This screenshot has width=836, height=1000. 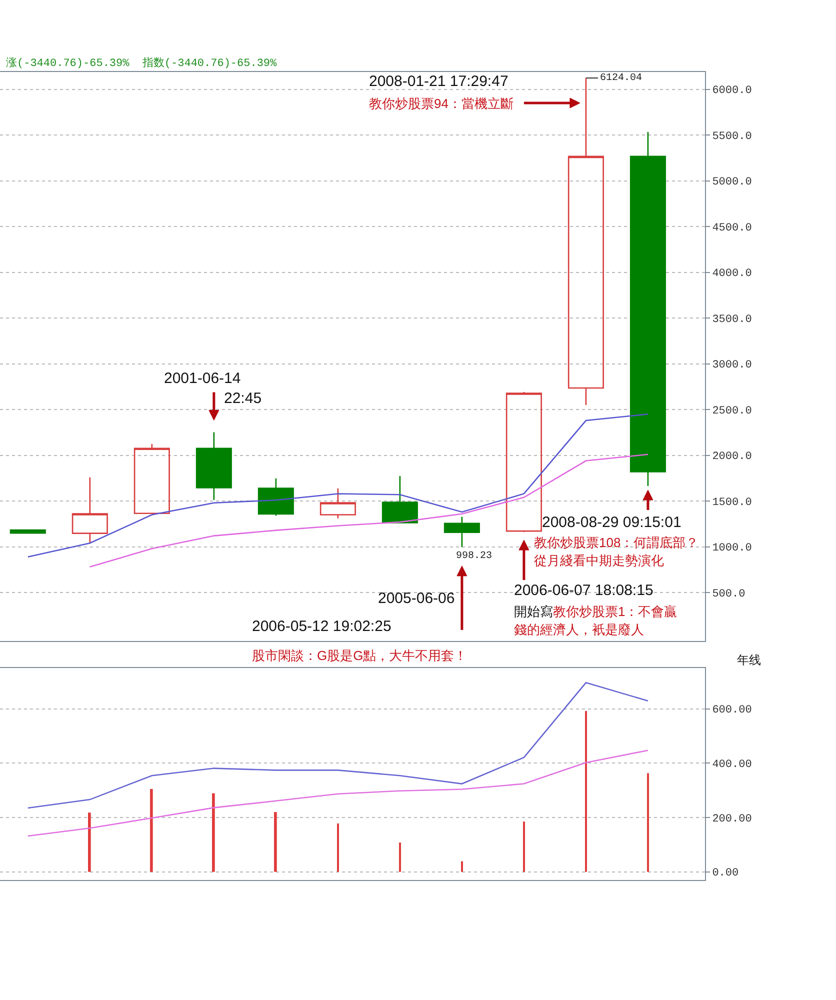 What do you see at coordinates (732, 819) in the screenshot?
I see `y-tick-label: 200.00` at bounding box center [732, 819].